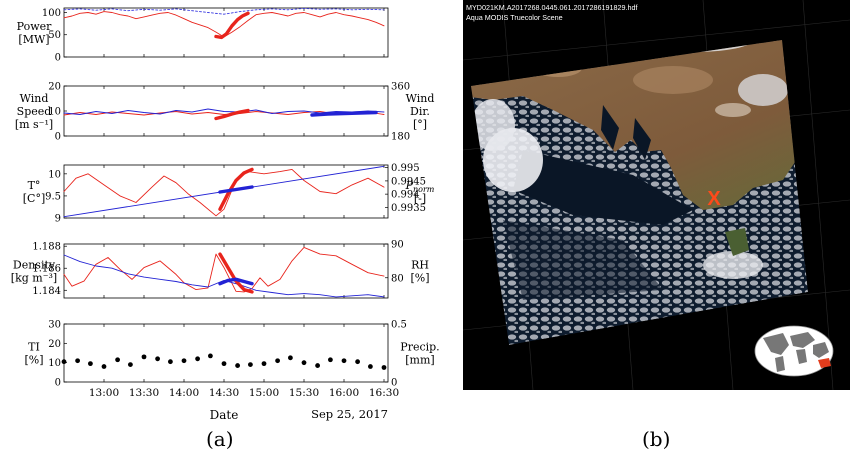 The image size is (850, 454). Describe the element at coordinates (34, 185) in the screenshot. I see `y-axis-label: T°` at that location.